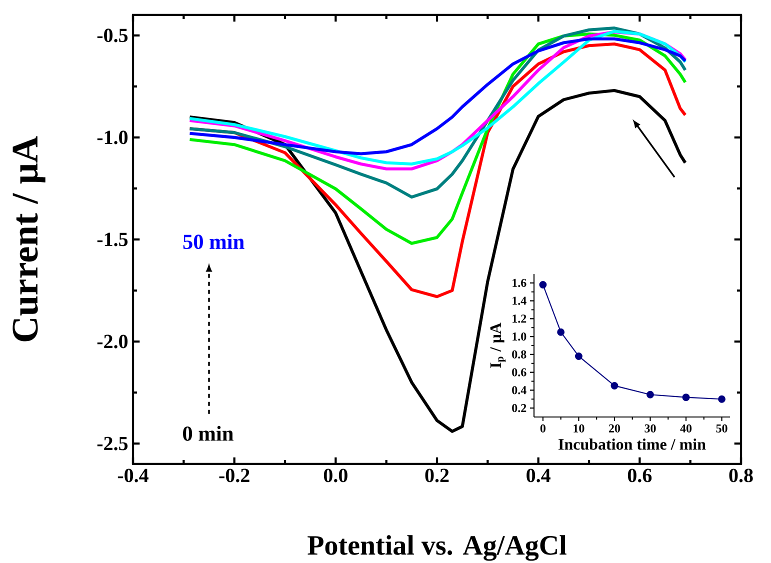 The image size is (771, 563). I want to click on x-axis-title: Incubation time / min, so click(632, 444).